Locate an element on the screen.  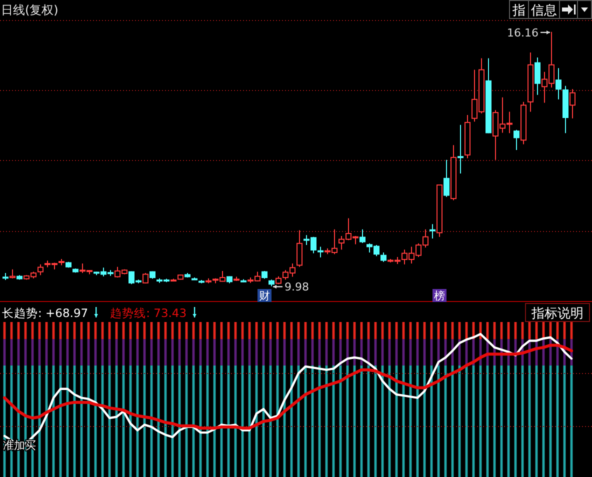
text: 长趋势: +68.97 is located at coordinates (45, 313).